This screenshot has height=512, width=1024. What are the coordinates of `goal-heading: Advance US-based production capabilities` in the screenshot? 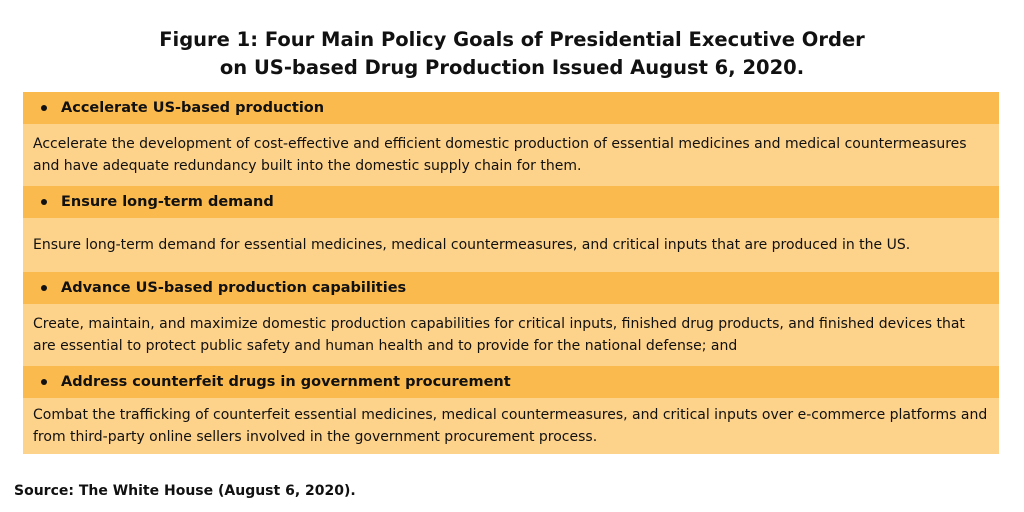 It's located at (234, 288).